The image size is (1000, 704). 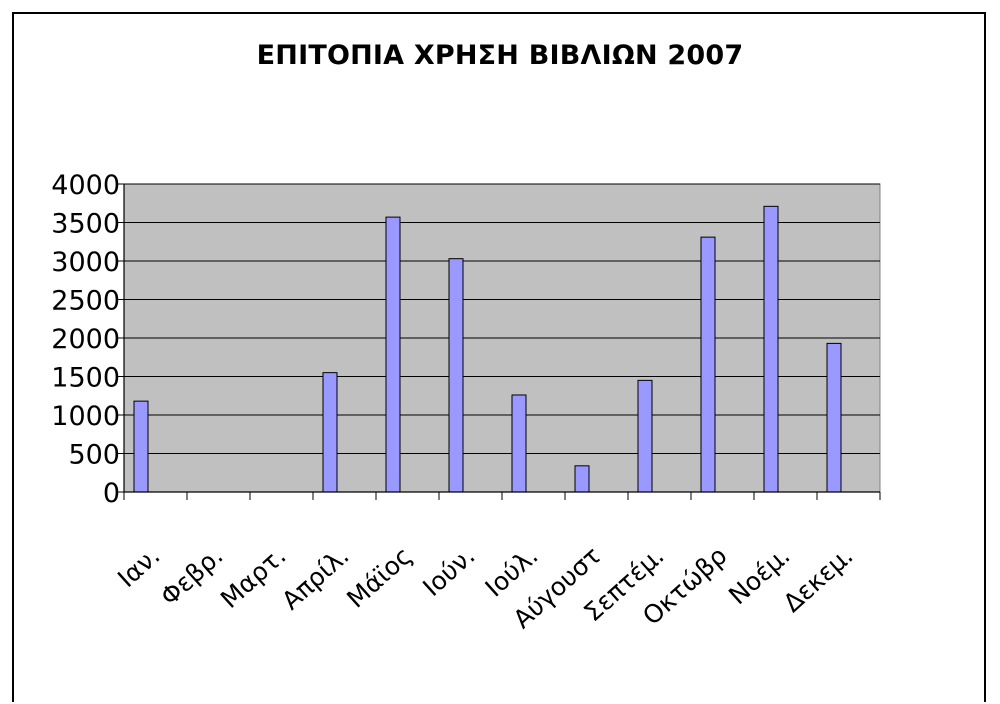 What do you see at coordinates (818, 579) in the screenshot?
I see `x-tick-label: Δεκεμ.` at bounding box center [818, 579].